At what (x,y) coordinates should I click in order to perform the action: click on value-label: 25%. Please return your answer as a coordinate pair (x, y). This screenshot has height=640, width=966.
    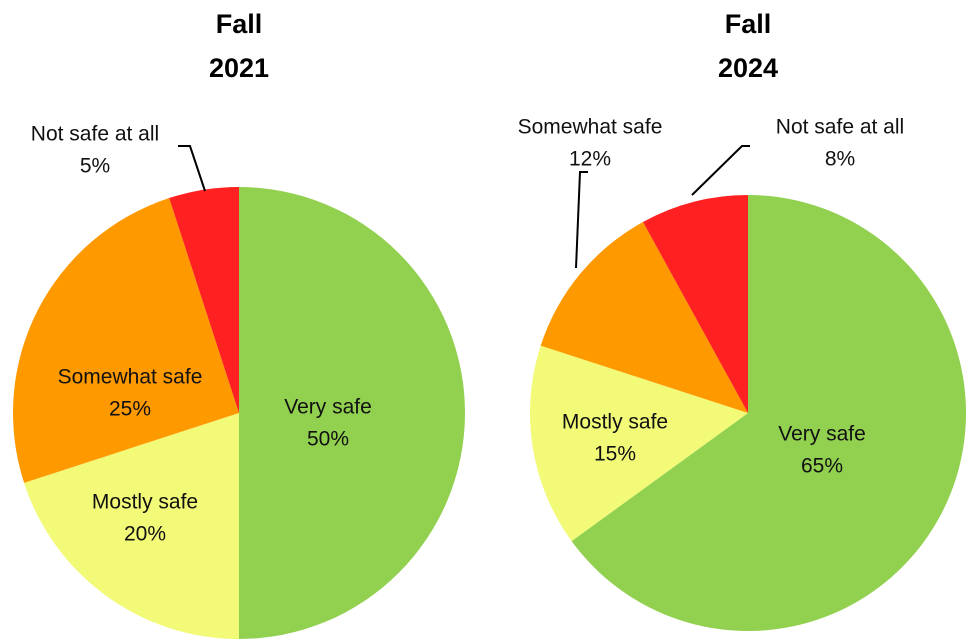
    Looking at the image, I should click on (130, 409).